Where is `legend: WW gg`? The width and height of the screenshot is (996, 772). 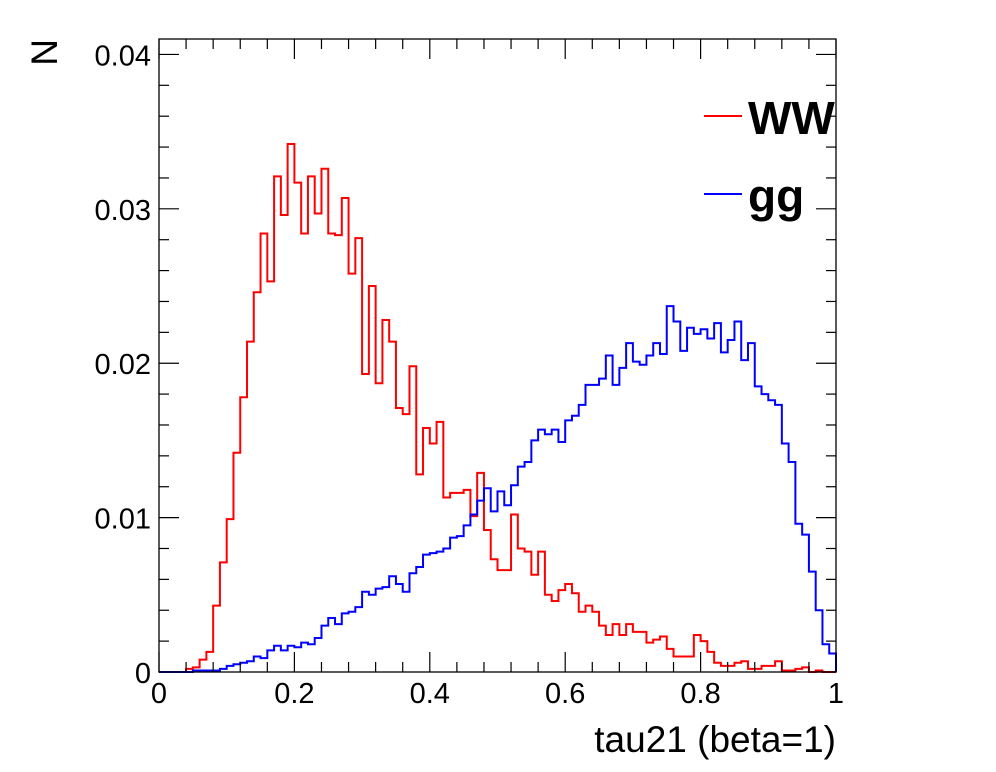 legend: WW gg is located at coordinates (769, 157).